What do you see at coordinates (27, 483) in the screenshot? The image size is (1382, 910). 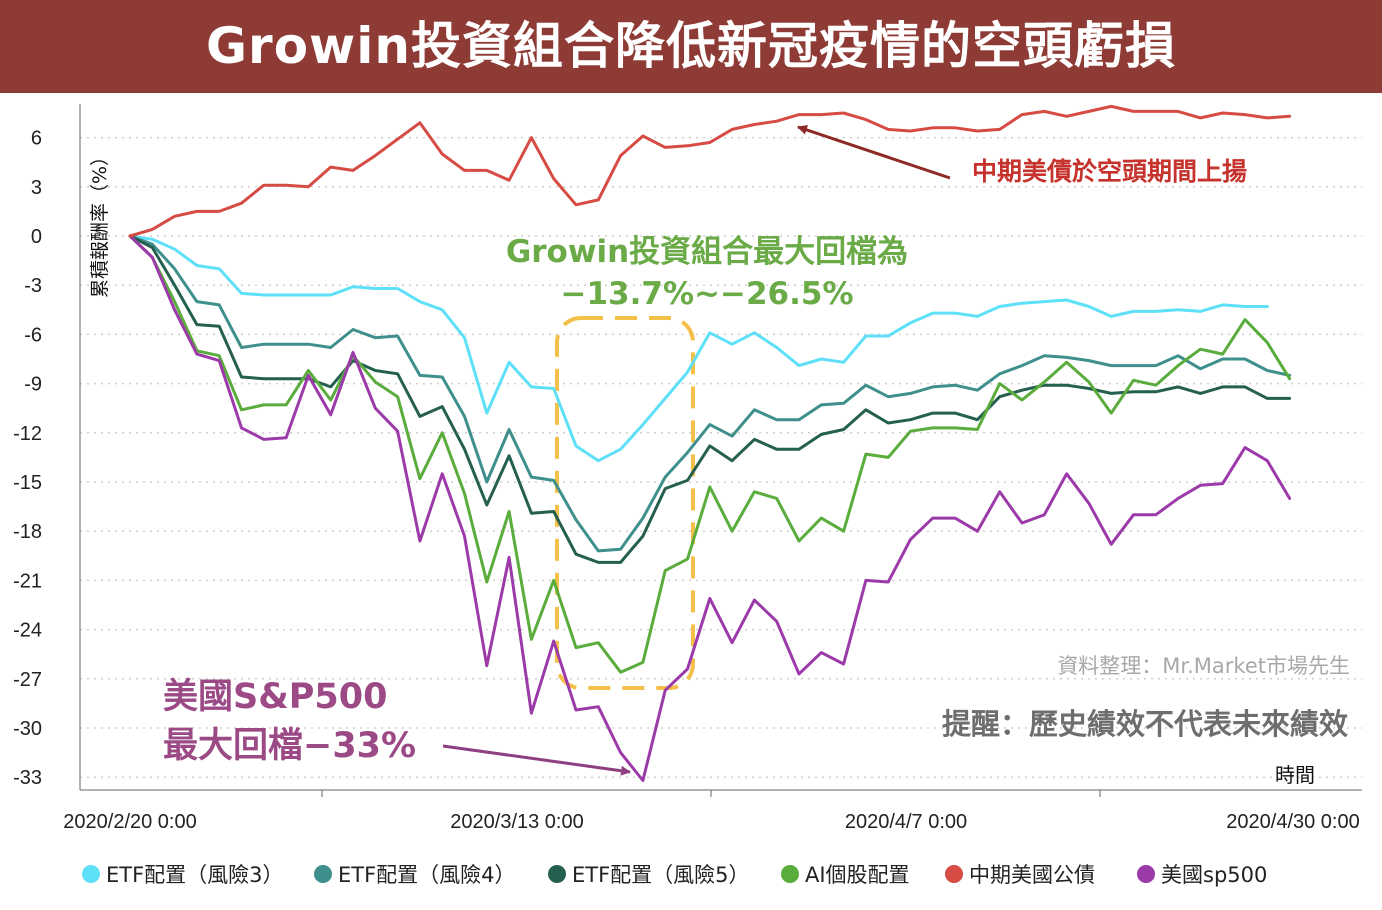 I see `y-tick-label: -15` at bounding box center [27, 483].